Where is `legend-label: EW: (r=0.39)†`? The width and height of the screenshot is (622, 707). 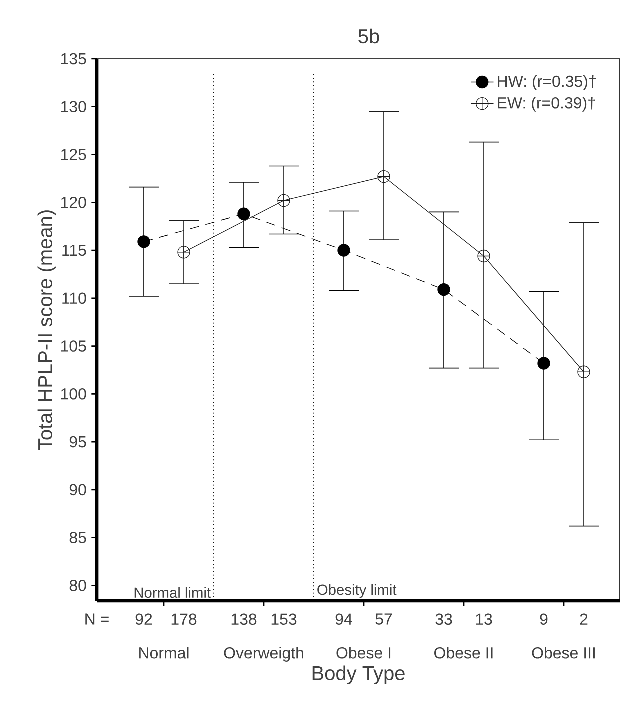
legend-label: EW: (r=0.39)† is located at coordinates (547, 104).